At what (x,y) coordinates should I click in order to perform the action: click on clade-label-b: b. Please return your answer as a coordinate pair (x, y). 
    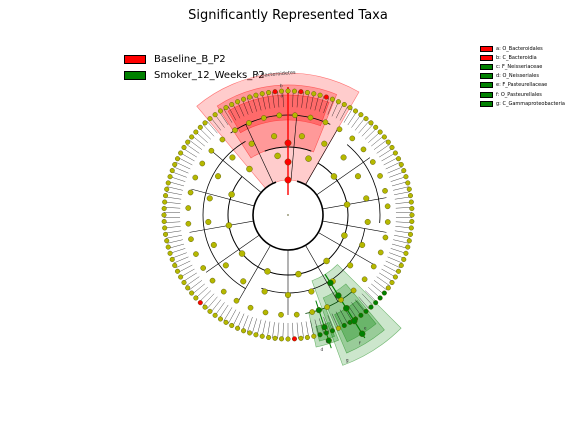
    Looking at the image, I should click on (281, 86).